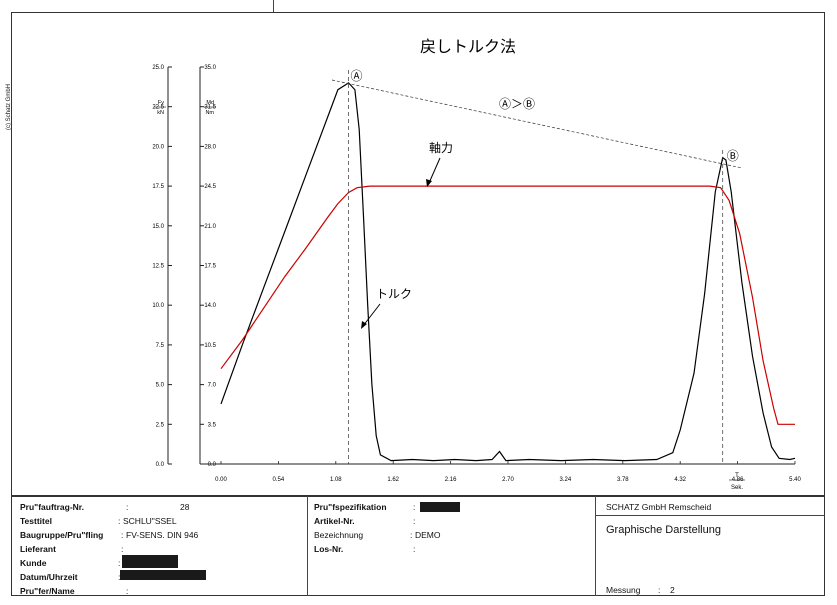 This screenshot has height=605, width=837. Describe the element at coordinates (329, 549) in the screenshot. I see `lot-label: Los-Nr.` at that location.